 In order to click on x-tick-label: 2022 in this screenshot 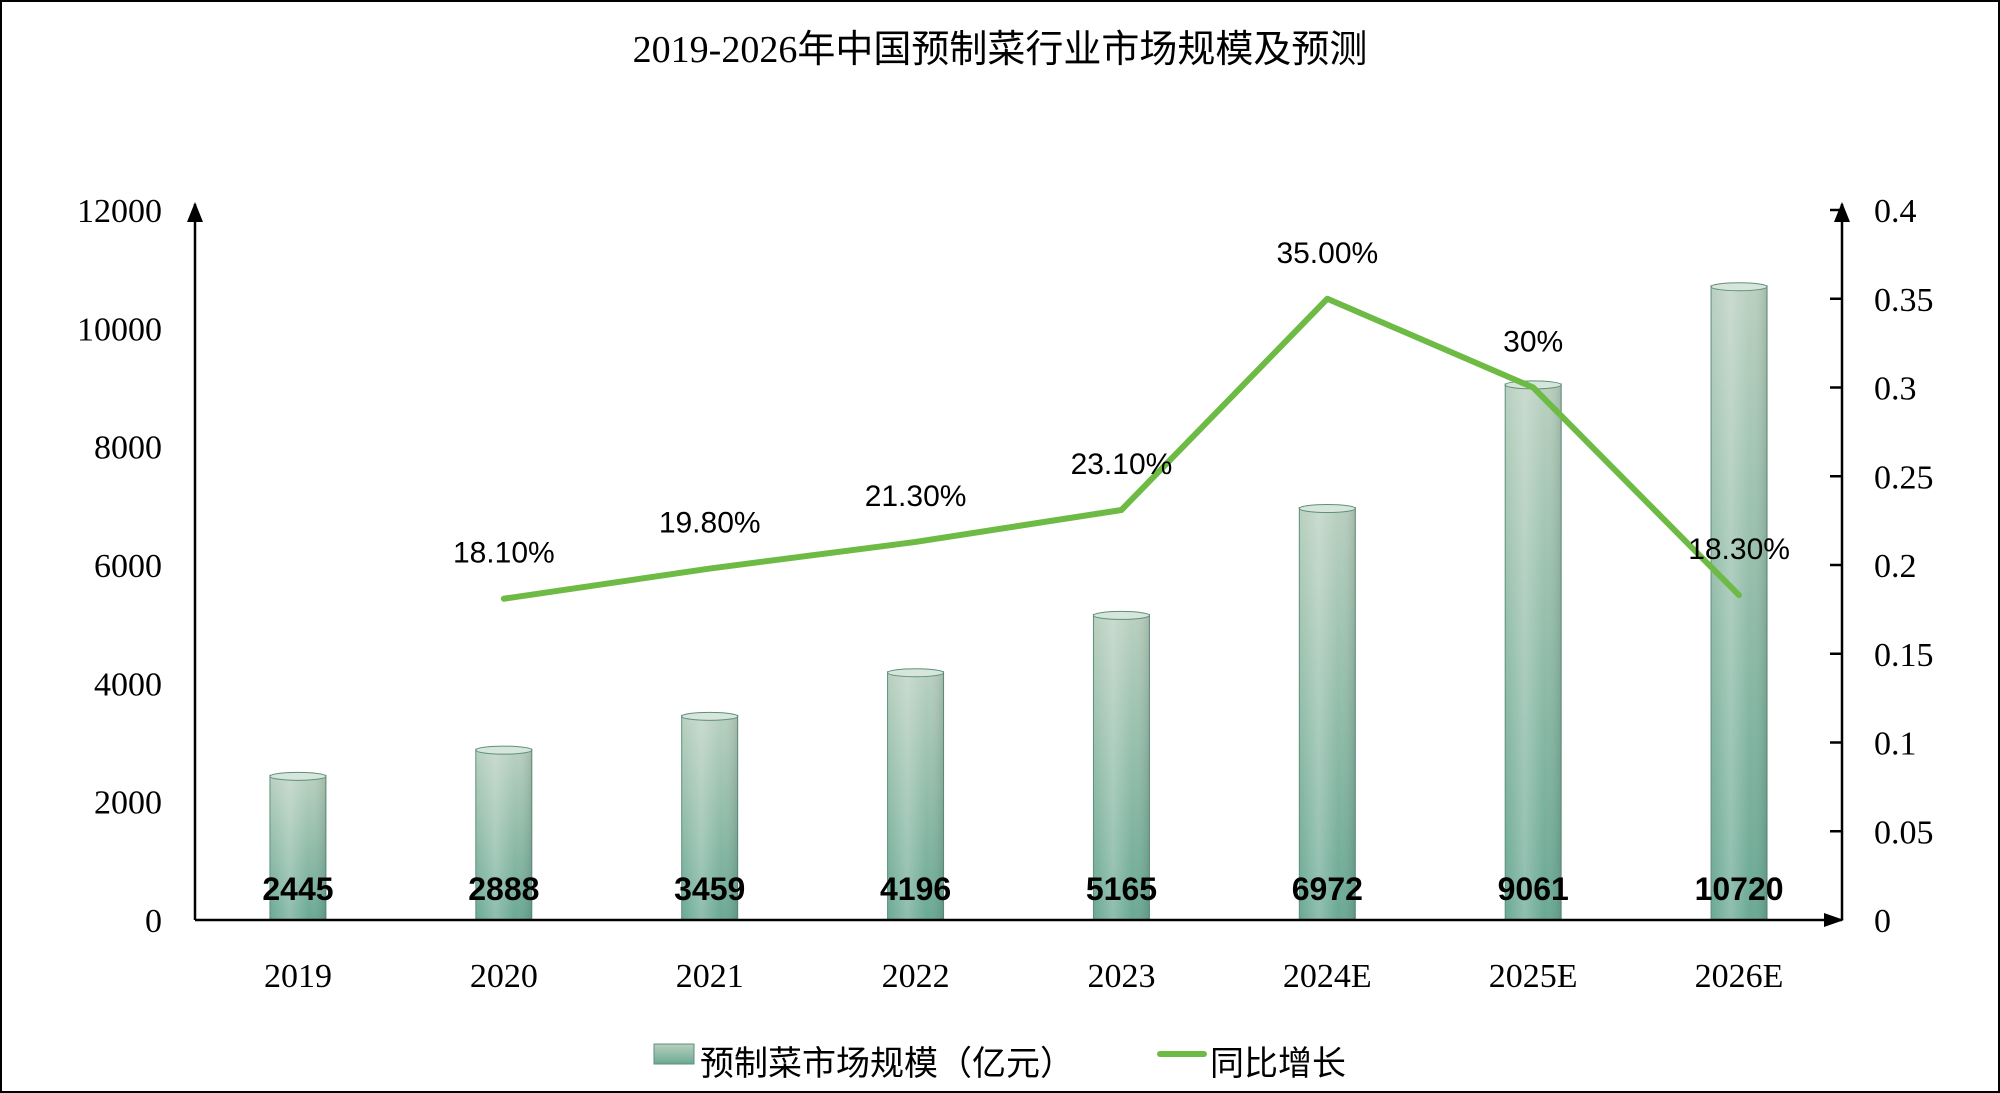, I will do `click(916, 976)`.